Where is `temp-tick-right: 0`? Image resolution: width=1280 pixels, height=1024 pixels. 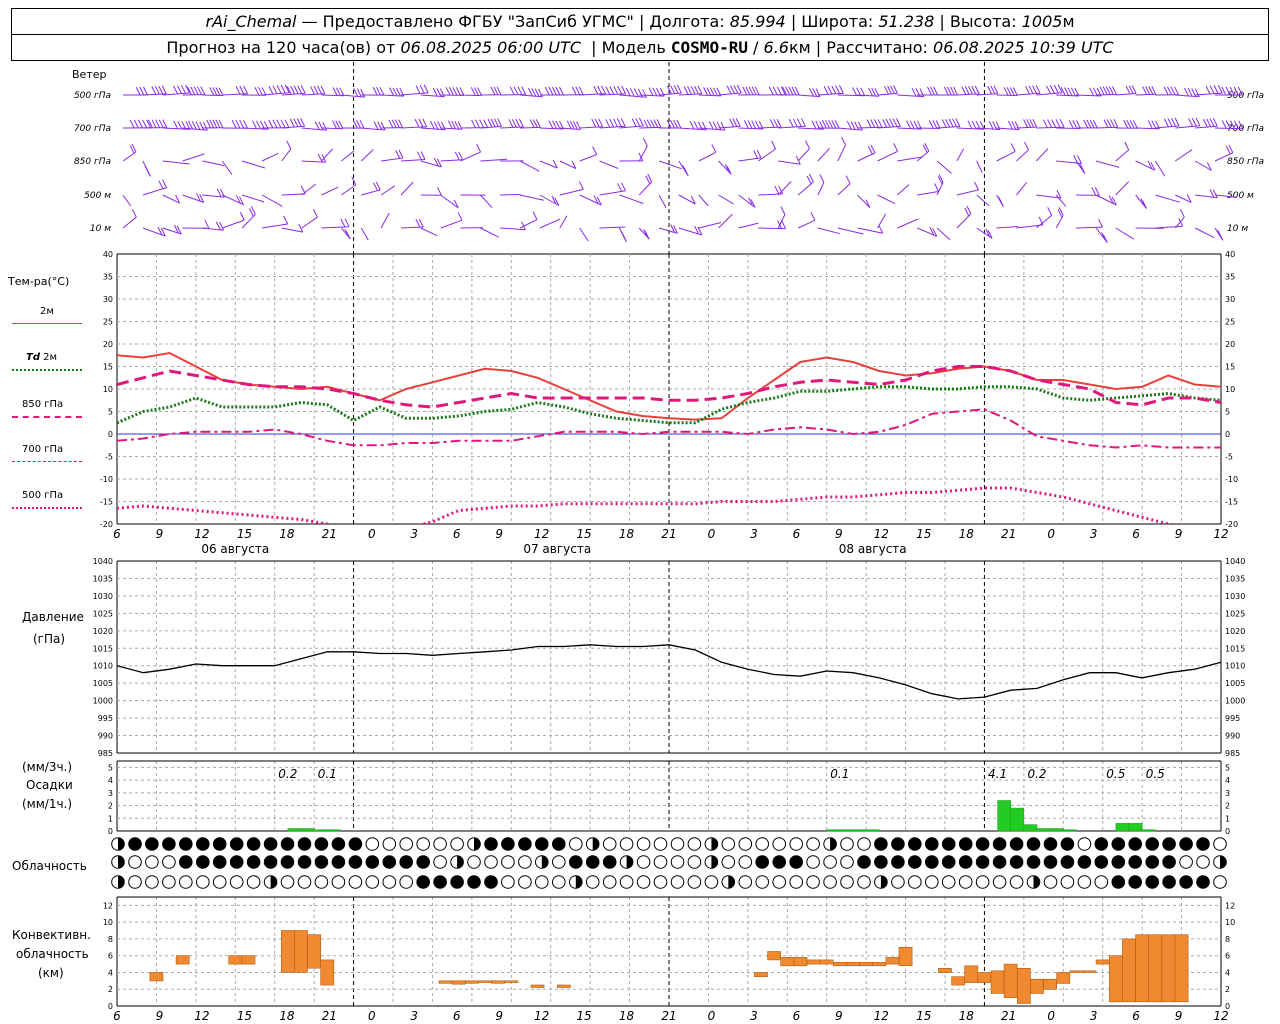
temp-tick-right: 0 is located at coordinates (1227, 434).